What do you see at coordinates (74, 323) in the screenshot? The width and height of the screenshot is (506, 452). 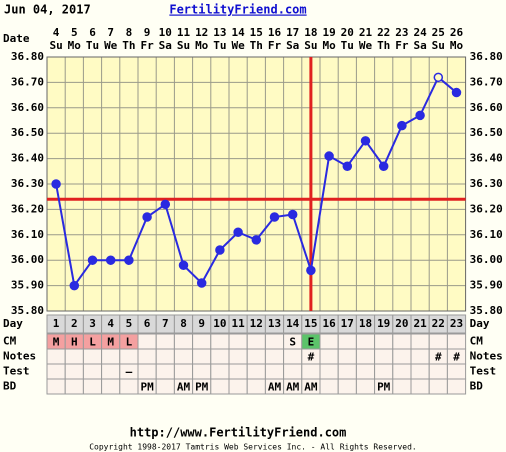 I see `day-number: 2` at bounding box center [74, 323].